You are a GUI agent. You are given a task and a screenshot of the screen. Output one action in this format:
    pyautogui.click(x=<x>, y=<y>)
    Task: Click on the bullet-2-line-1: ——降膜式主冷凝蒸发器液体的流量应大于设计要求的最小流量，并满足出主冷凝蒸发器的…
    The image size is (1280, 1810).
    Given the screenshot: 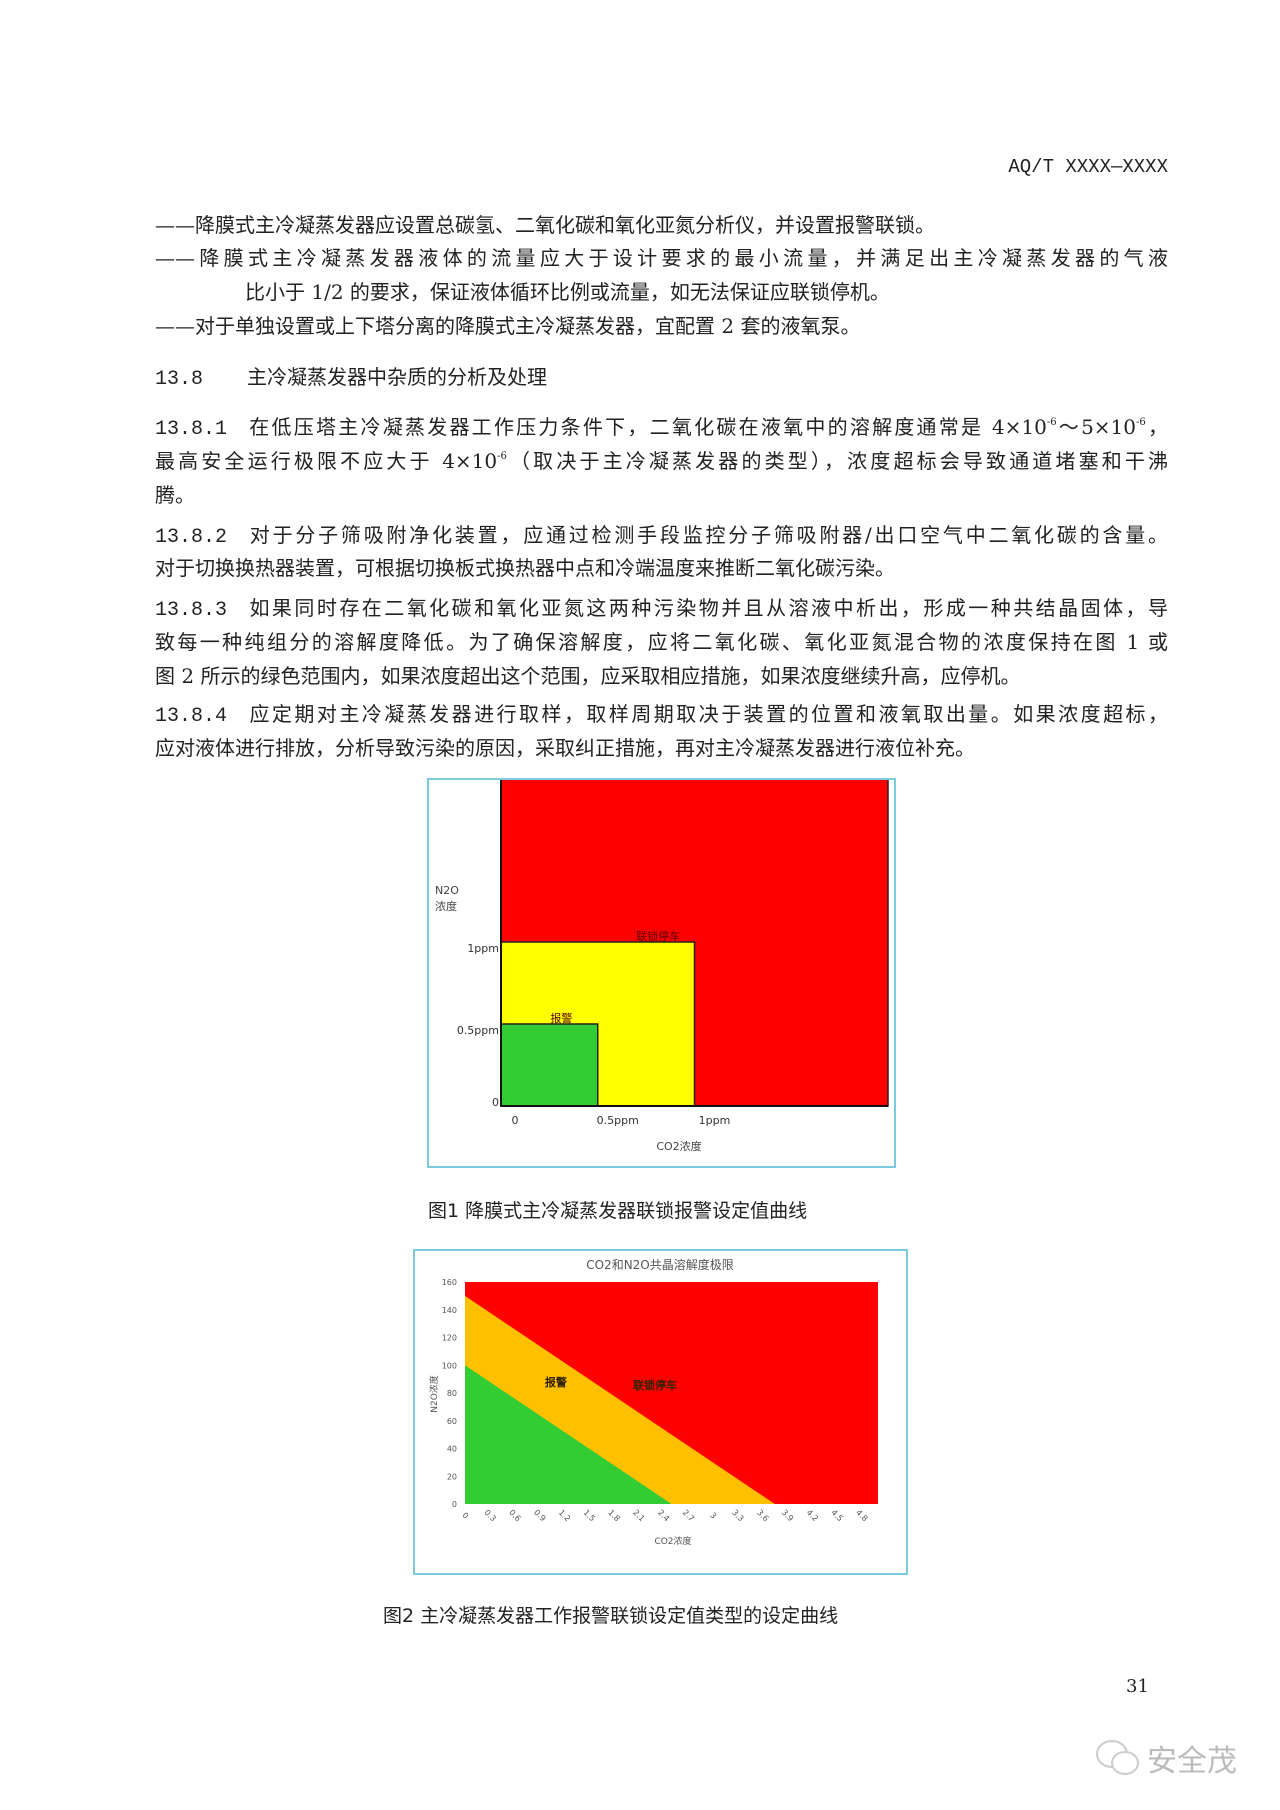 What is the action you would take?
    pyautogui.click(x=661, y=258)
    